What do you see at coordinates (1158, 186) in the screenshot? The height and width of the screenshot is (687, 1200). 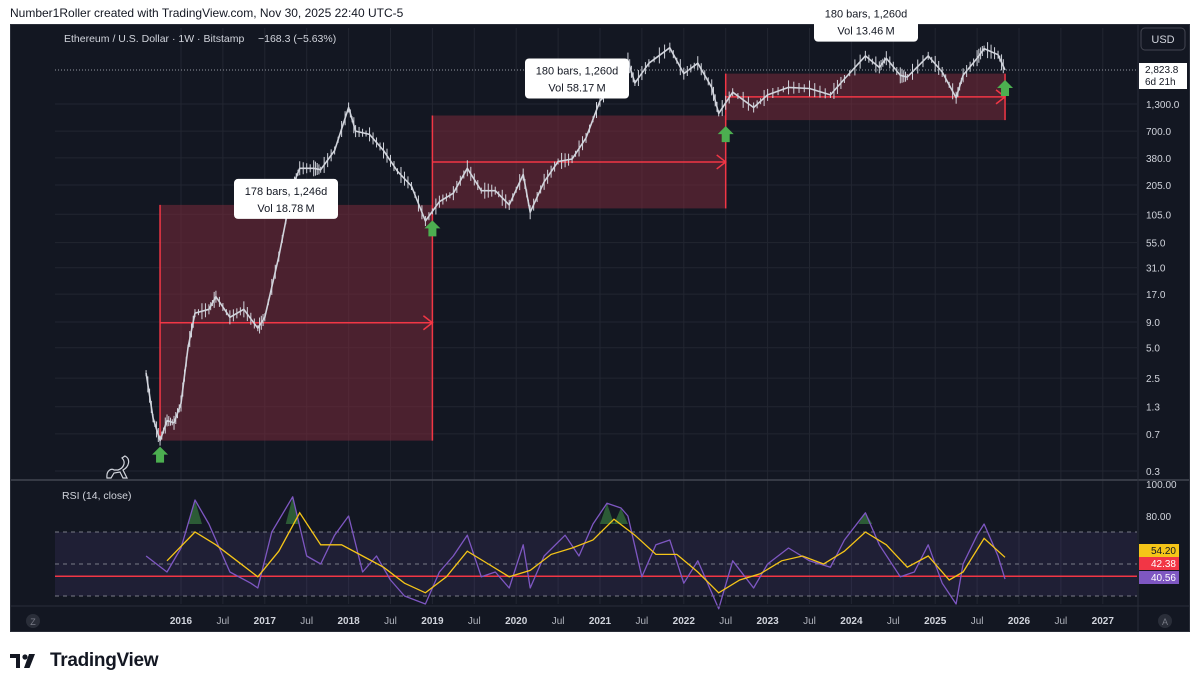 I see `y-tick-label: 205.0` at bounding box center [1158, 186].